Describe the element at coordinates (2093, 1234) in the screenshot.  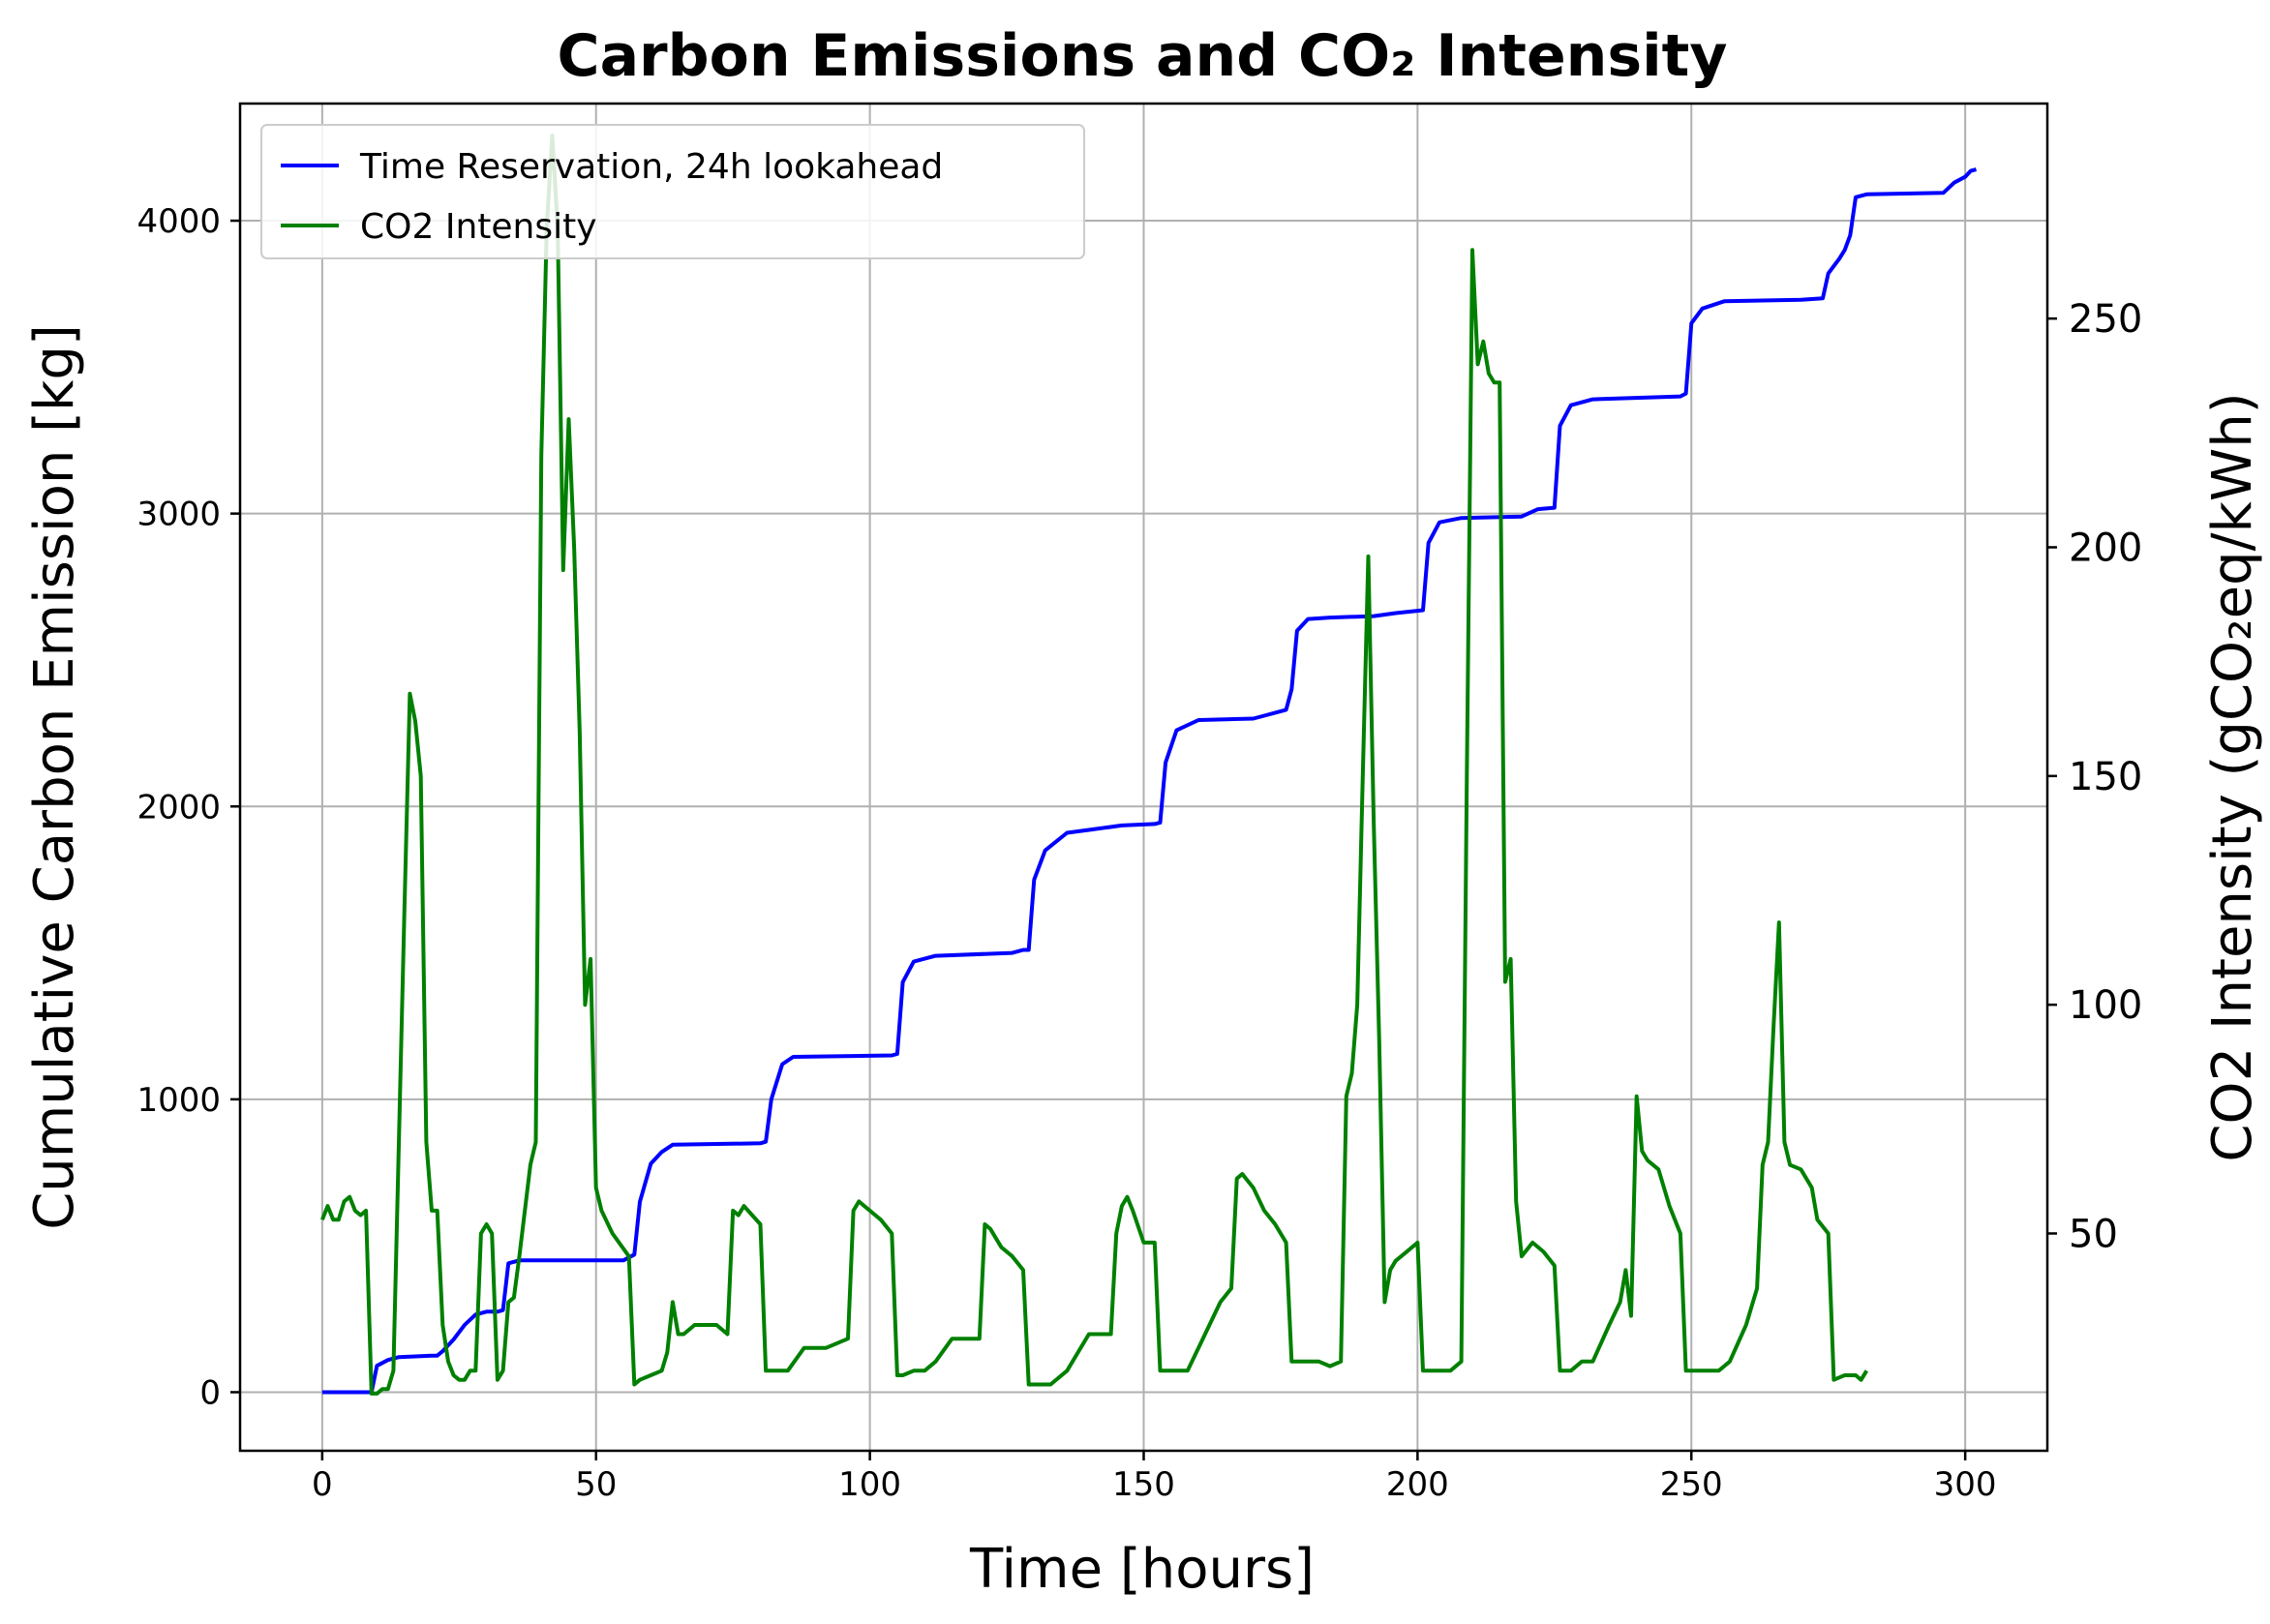
I see `y-right-tick-label: 50` at that location.